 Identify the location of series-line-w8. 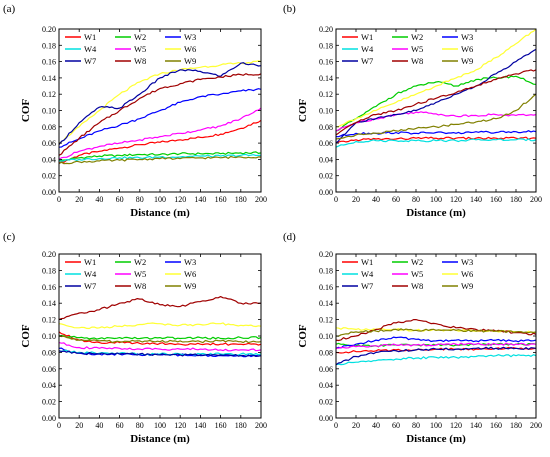
(160, 308).